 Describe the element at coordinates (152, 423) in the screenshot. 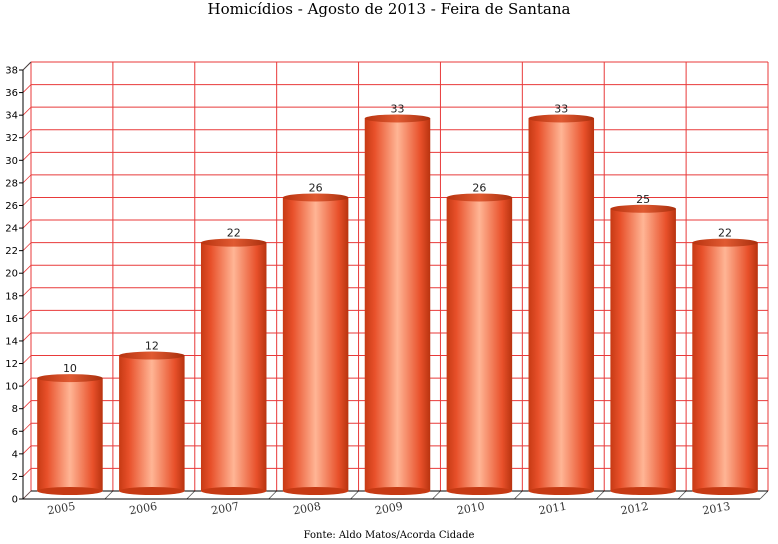

I see `bar-2006` at that location.